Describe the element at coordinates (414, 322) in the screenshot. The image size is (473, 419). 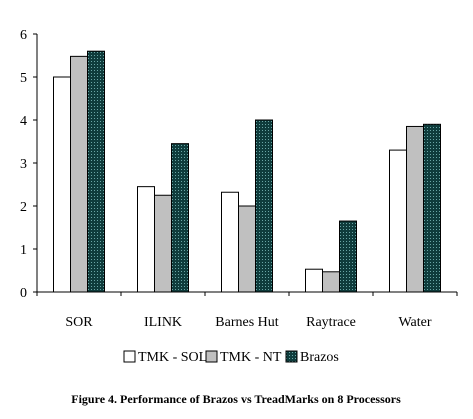
I see `category-label: Water` at that location.